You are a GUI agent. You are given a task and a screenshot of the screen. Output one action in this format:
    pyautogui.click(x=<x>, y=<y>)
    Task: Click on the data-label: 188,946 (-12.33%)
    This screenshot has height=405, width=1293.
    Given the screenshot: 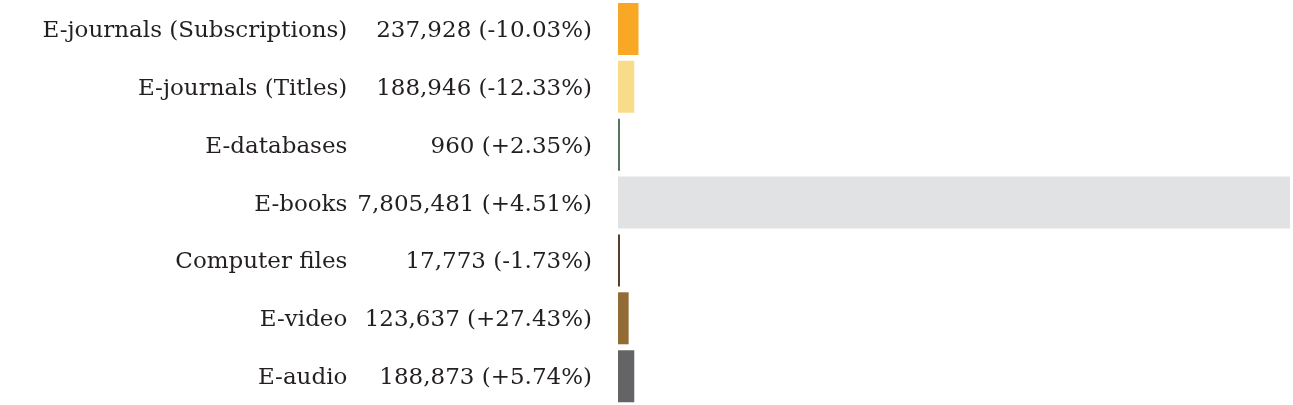 What is the action you would take?
    pyautogui.click(x=484, y=86)
    